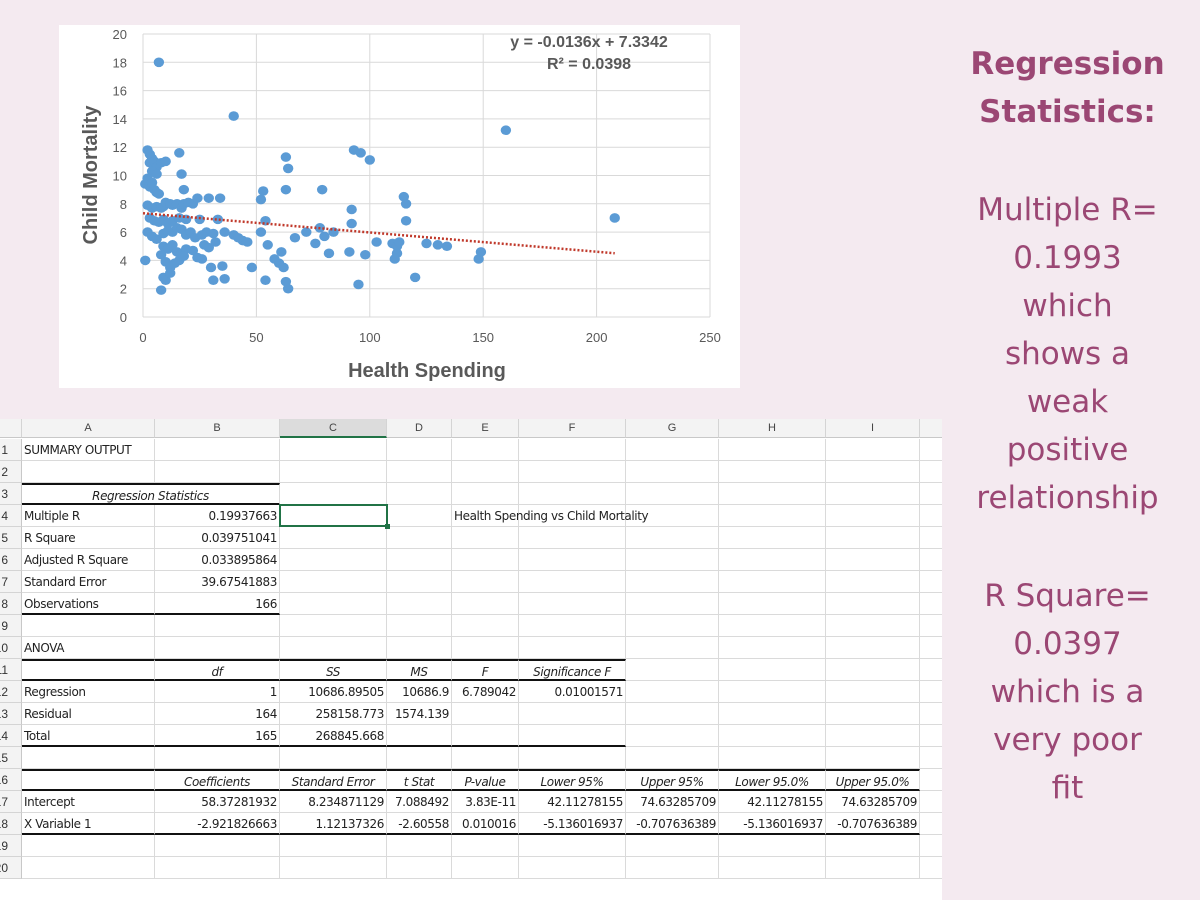  I want to click on cell-G11, so click(672, 670).